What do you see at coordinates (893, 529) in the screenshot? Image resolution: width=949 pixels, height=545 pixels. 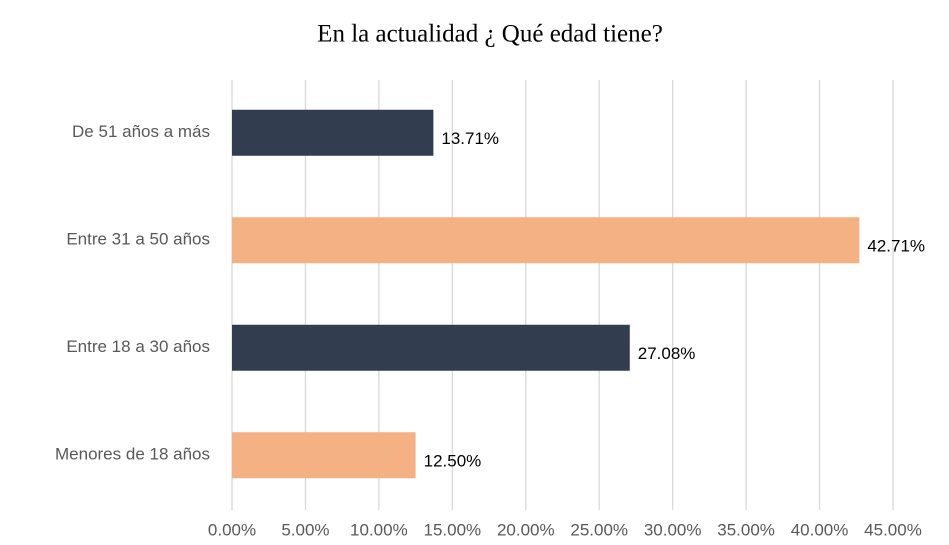 I see `x-tick-label: 45.00%` at bounding box center [893, 529].